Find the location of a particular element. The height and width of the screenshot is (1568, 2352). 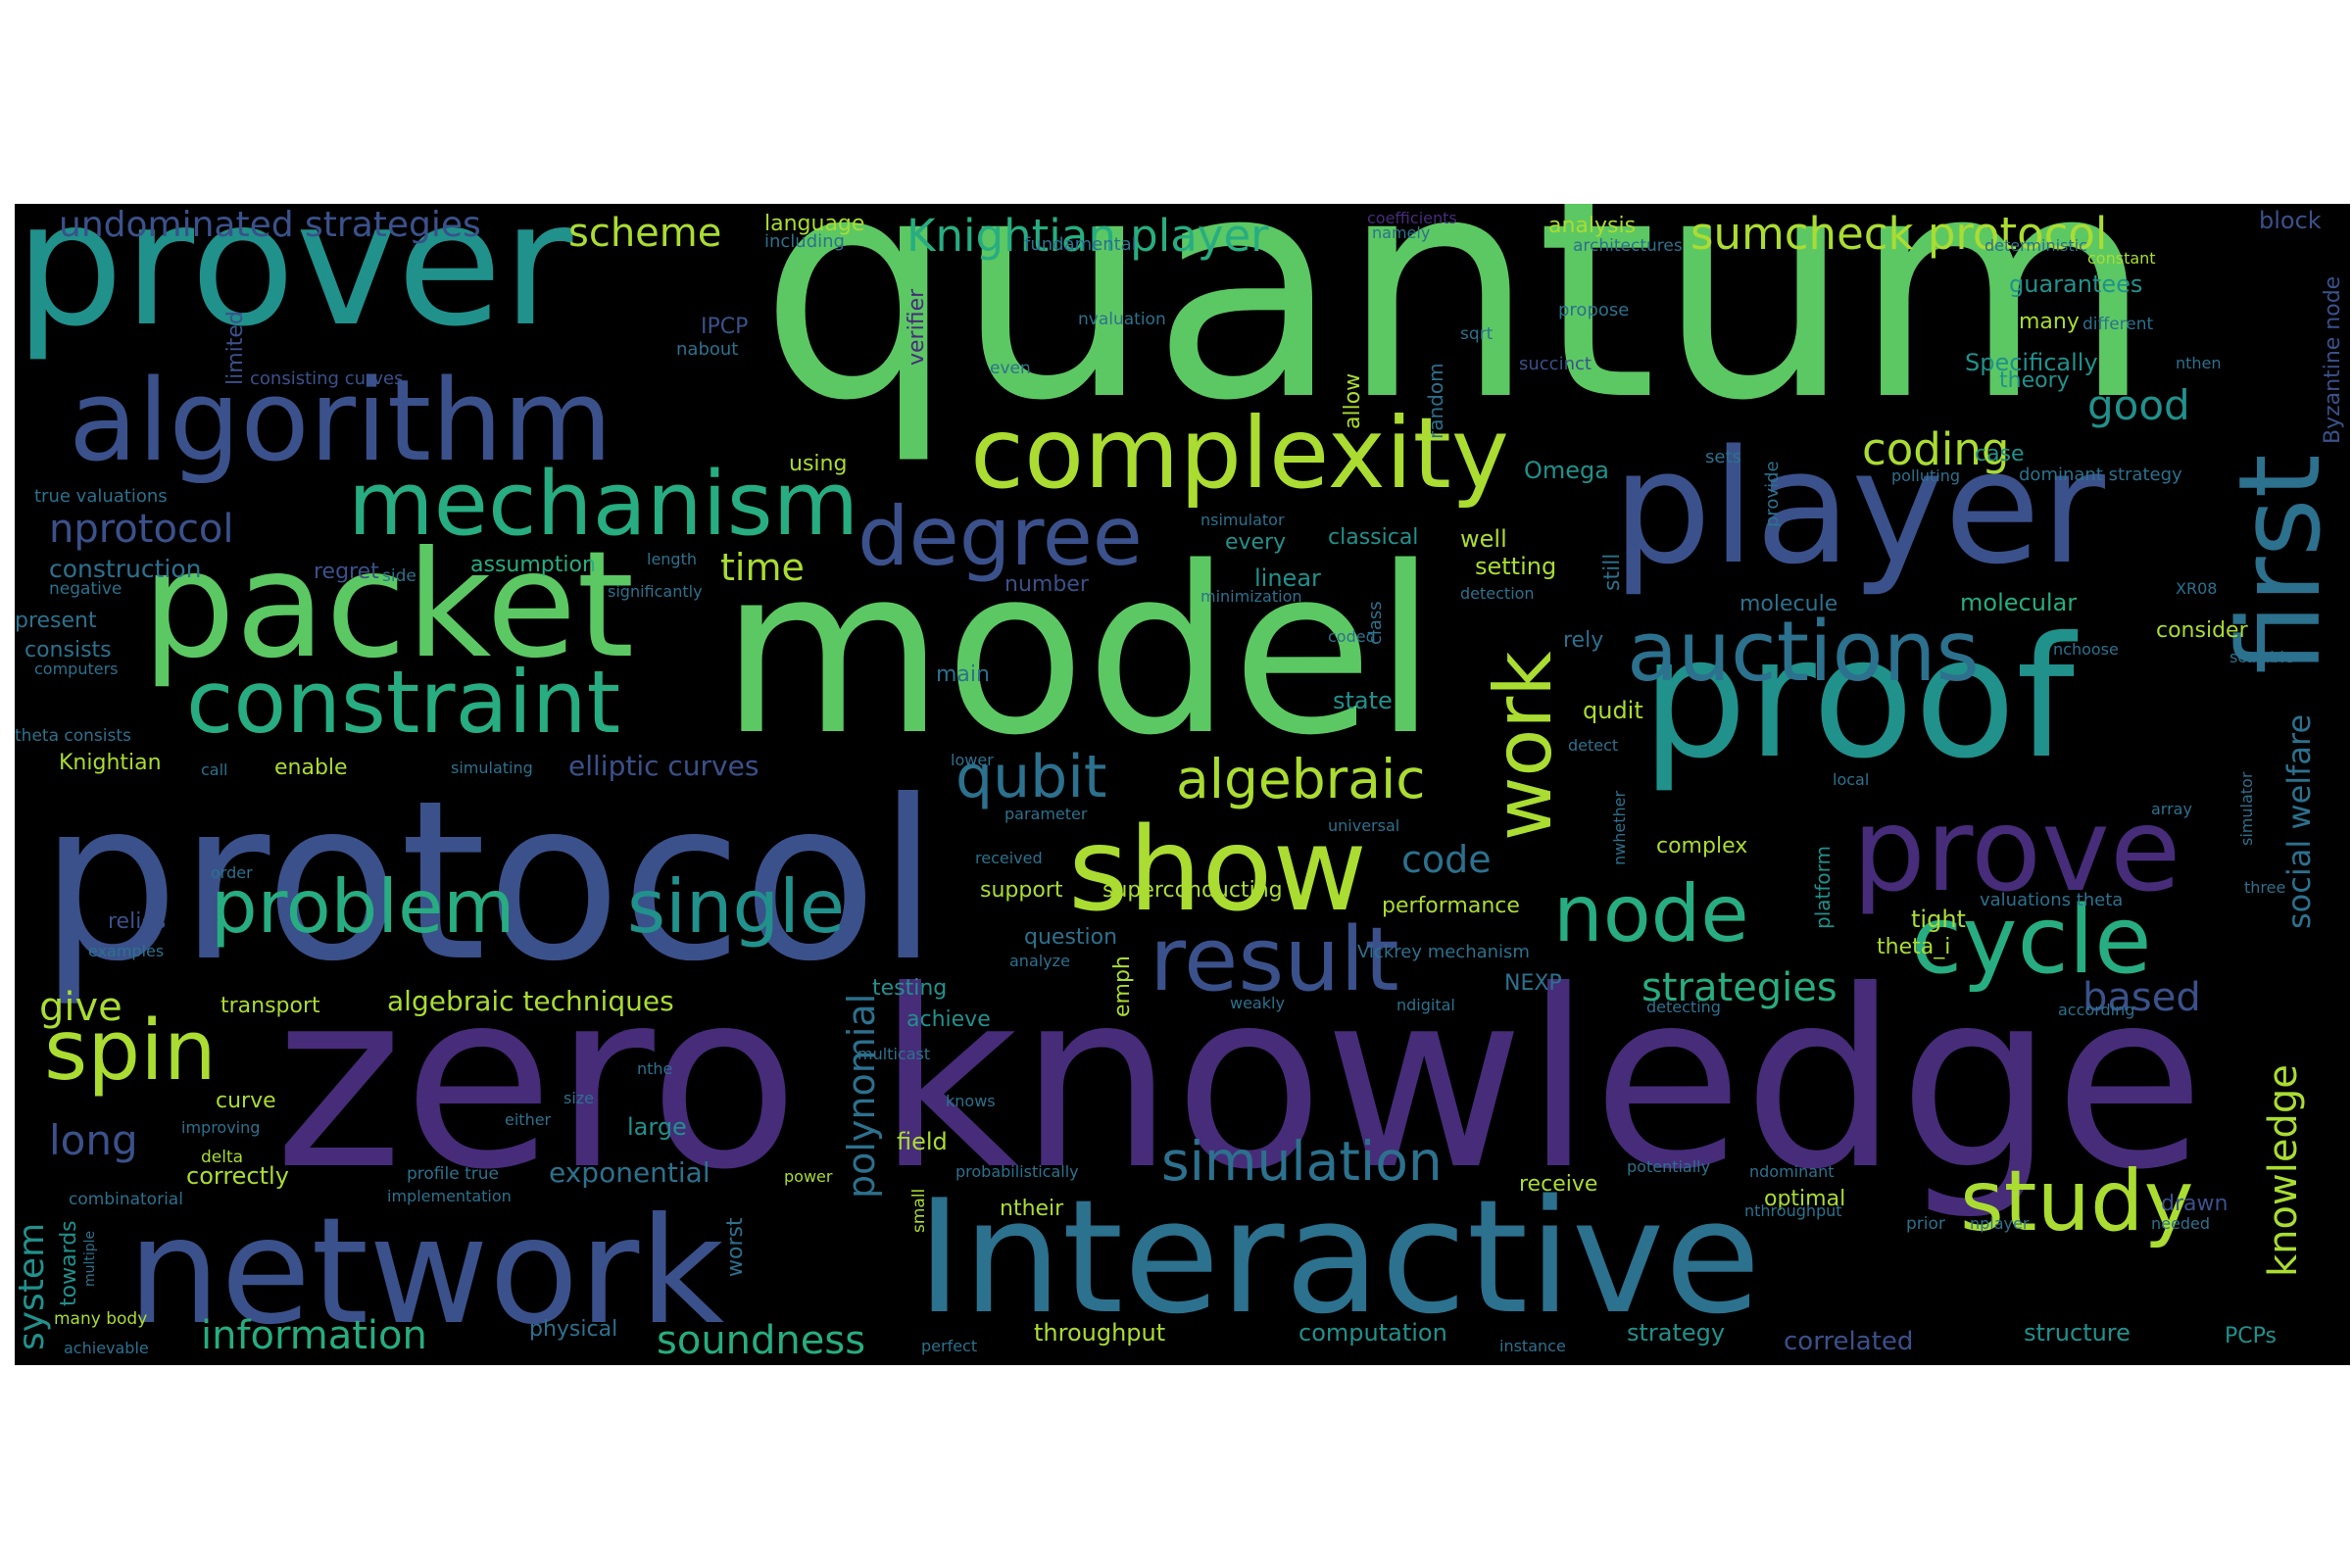

word-algebraic: algebraic is located at coordinates (1301, 779).